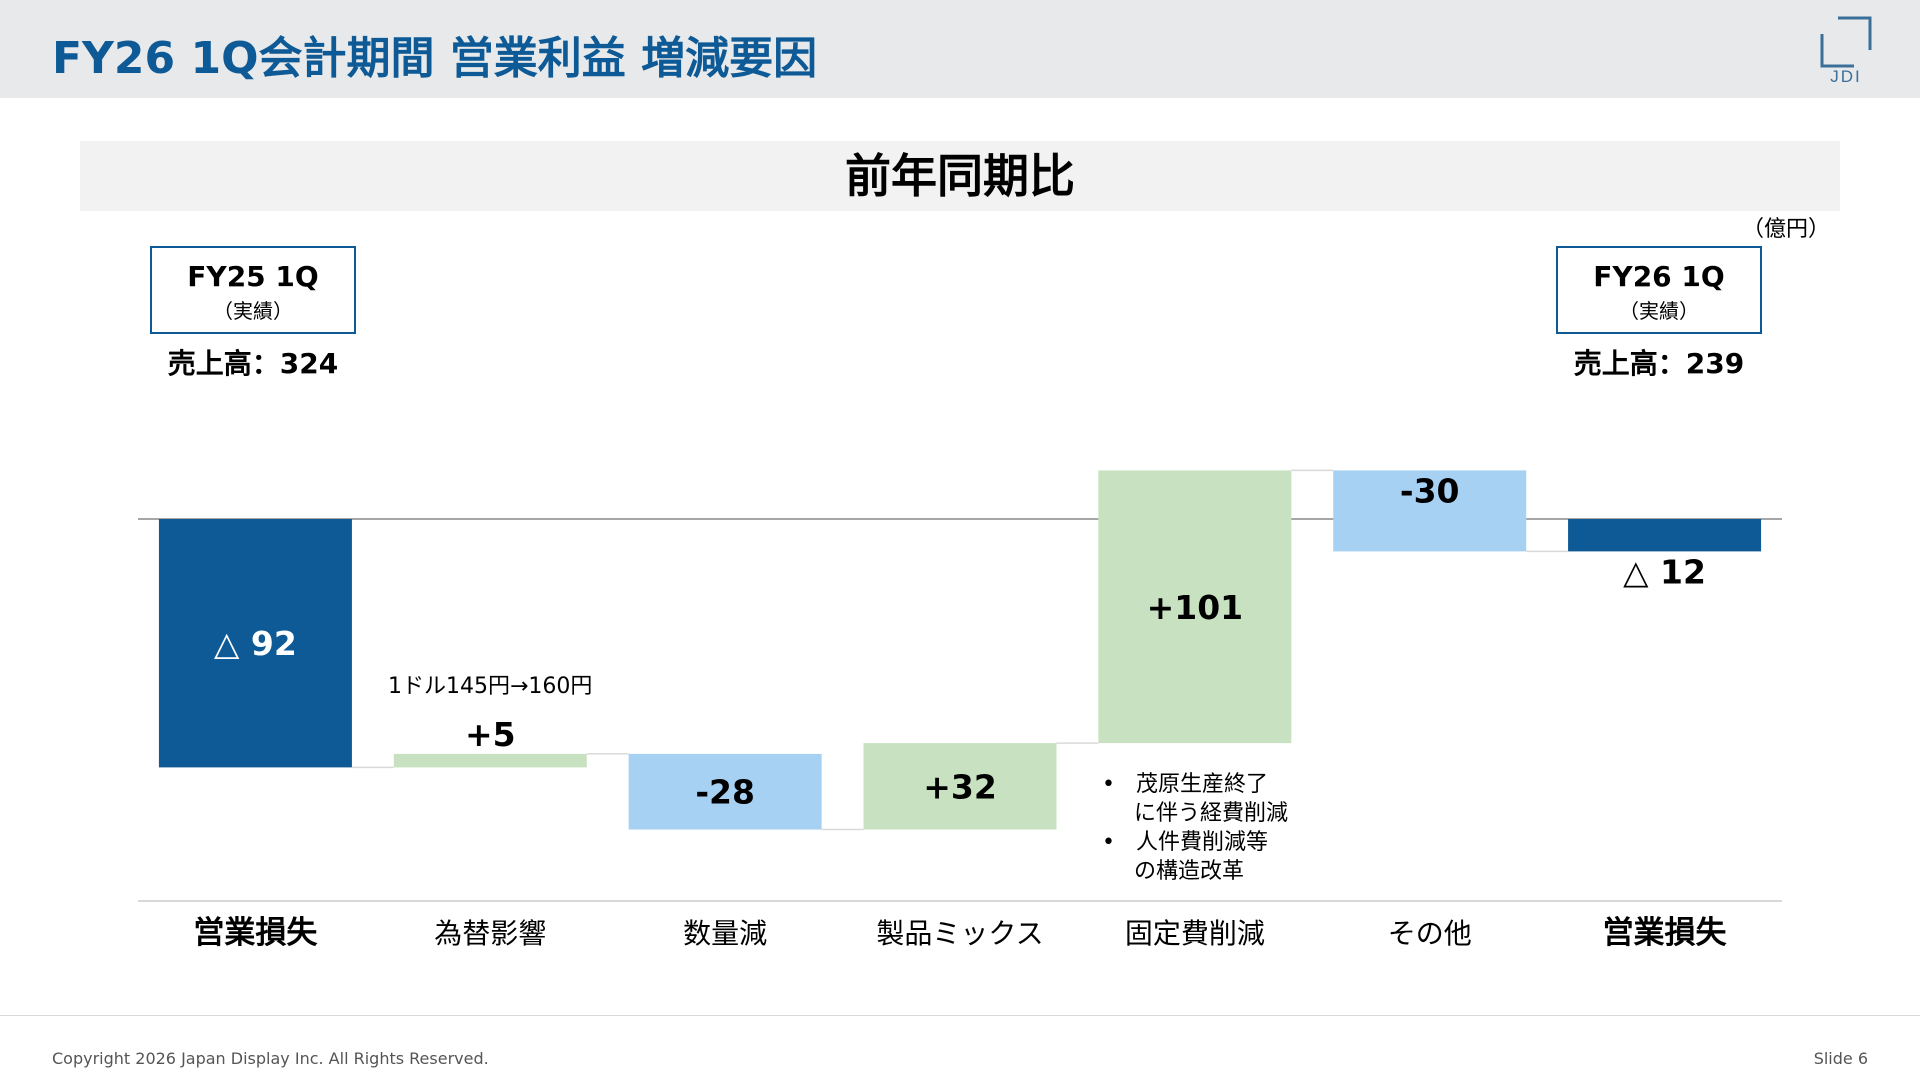 The image size is (1920, 1080). Describe the element at coordinates (490, 686) in the screenshot. I see `fx-note: 1ドル145円→160円` at that location.